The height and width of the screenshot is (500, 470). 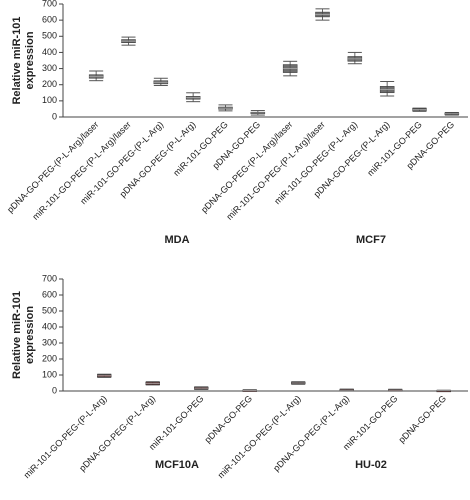 What do you see at coordinates (371, 465) in the screenshot?
I see `group-label: HU-02` at bounding box center [371, 465].